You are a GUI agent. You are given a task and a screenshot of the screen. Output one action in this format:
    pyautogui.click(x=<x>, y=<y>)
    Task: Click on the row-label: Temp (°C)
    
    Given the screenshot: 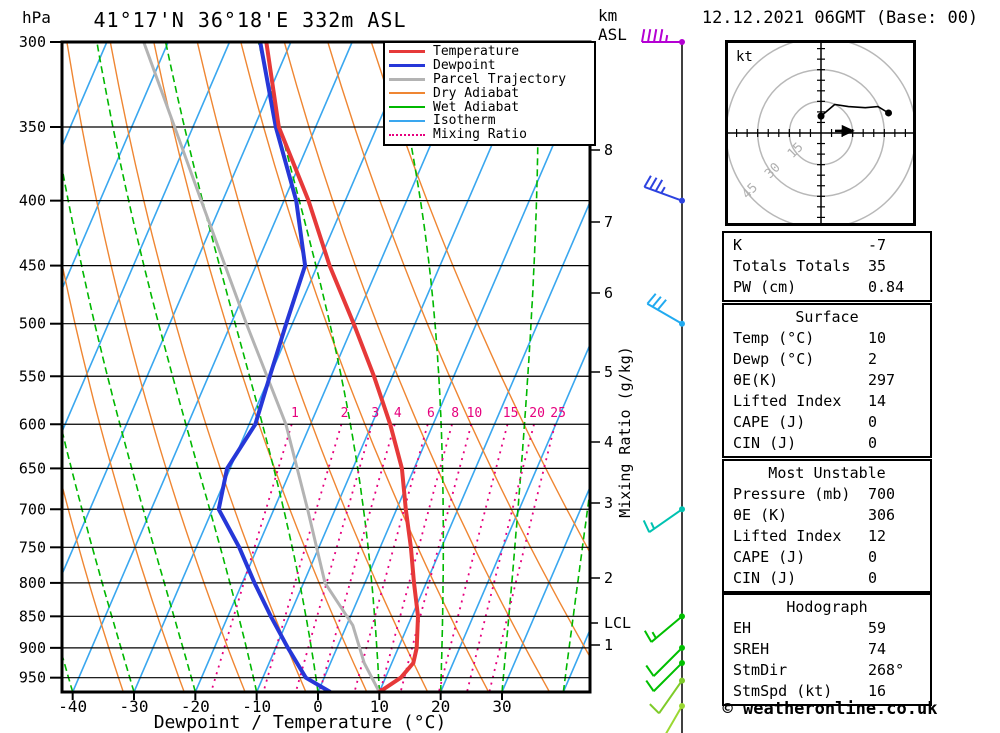 What is the action you would take?
    pyautogui.click(x=774, y=338)
    